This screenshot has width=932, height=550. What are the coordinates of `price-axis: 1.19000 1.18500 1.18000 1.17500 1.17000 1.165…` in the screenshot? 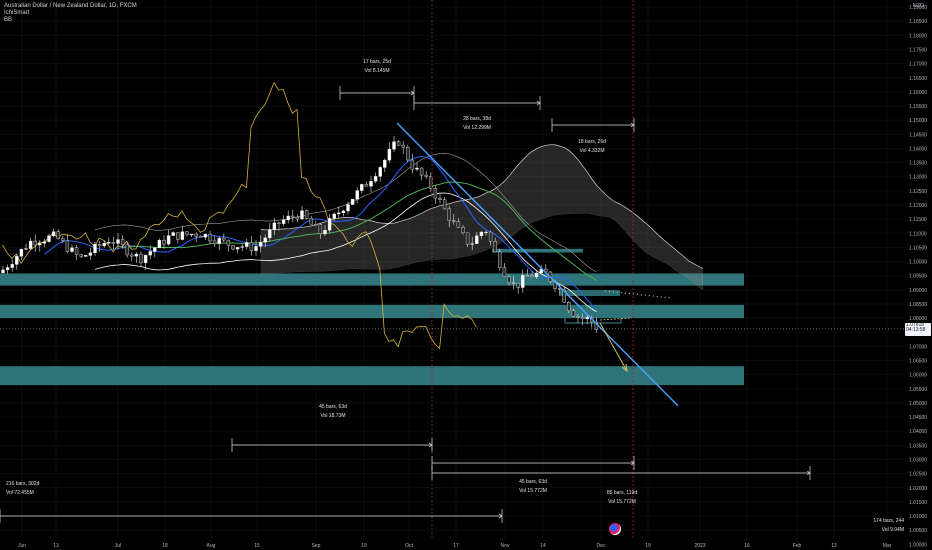 It's located at (918, 275).